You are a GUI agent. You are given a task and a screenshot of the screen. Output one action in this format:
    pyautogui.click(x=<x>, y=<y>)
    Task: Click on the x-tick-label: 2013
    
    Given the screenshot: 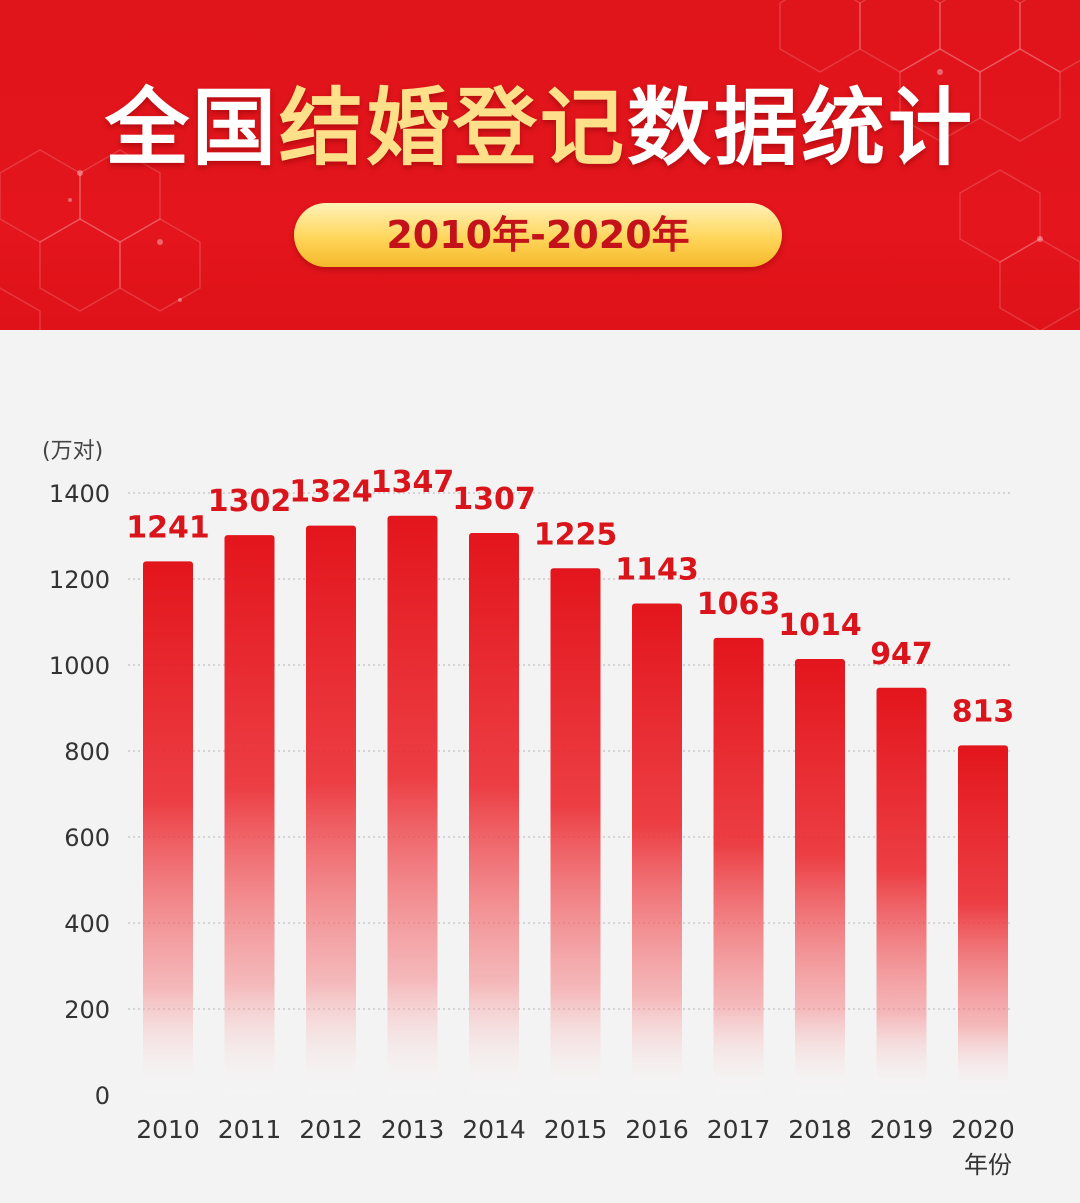 What is the action you would take?
    pyautogui.click(x=413, y=1129)
    